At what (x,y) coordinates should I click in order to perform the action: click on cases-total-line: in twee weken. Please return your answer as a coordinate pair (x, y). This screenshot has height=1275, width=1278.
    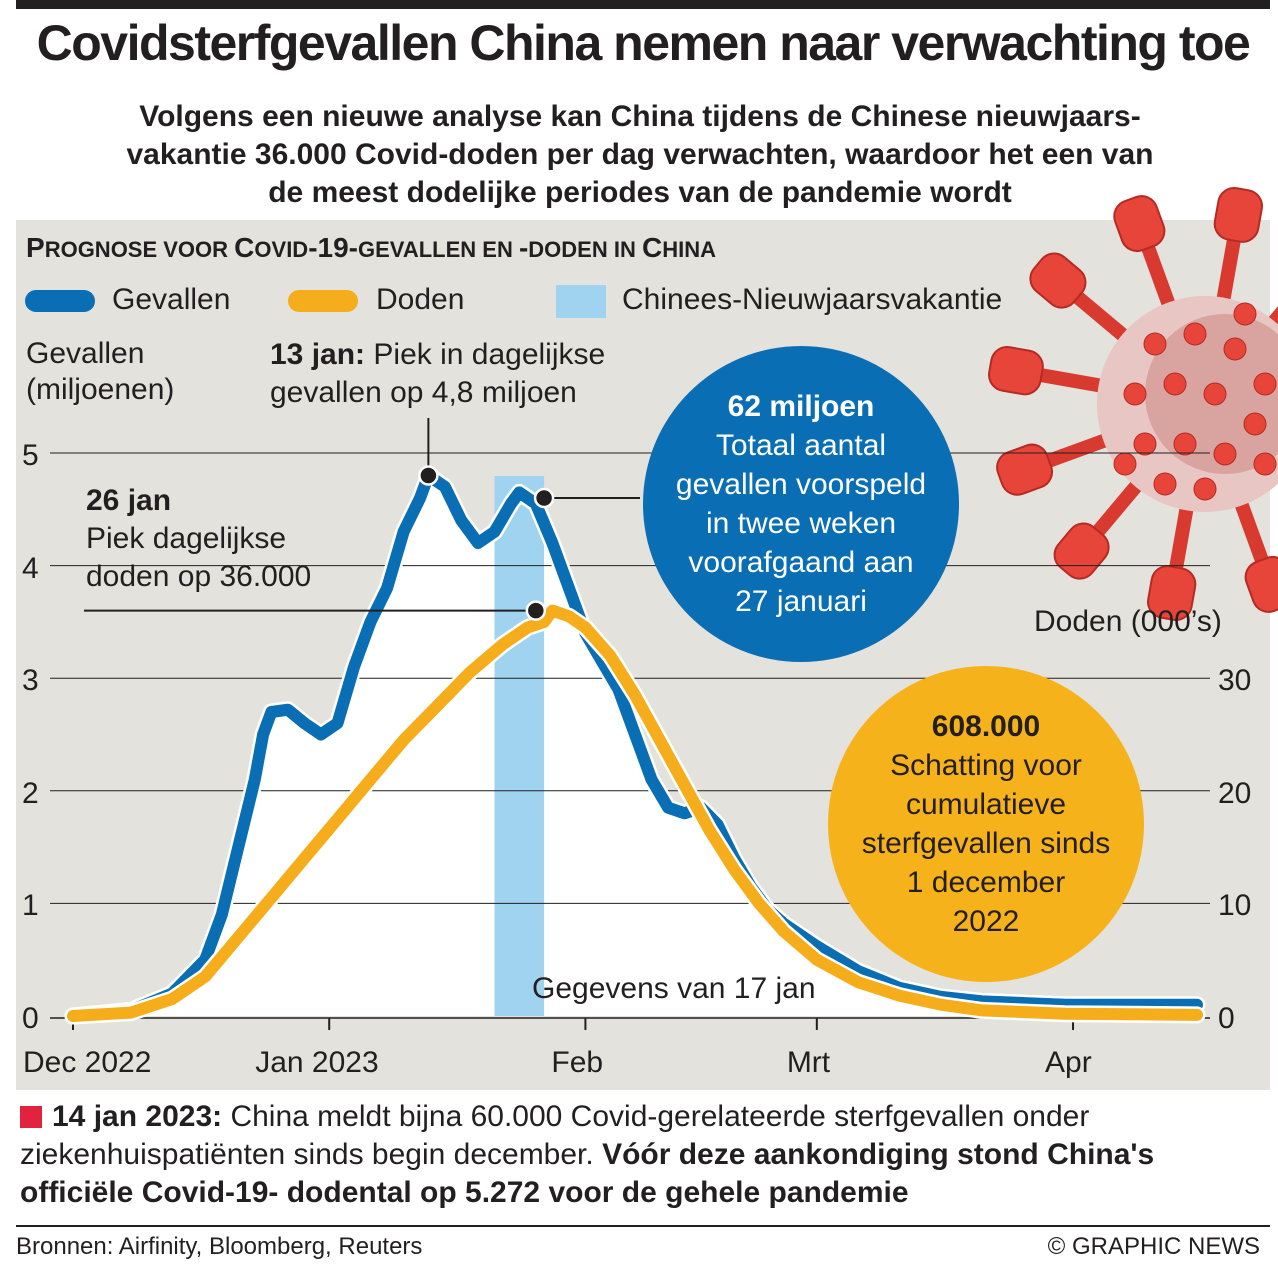
    Looking at the image, I should click on (801, 523).